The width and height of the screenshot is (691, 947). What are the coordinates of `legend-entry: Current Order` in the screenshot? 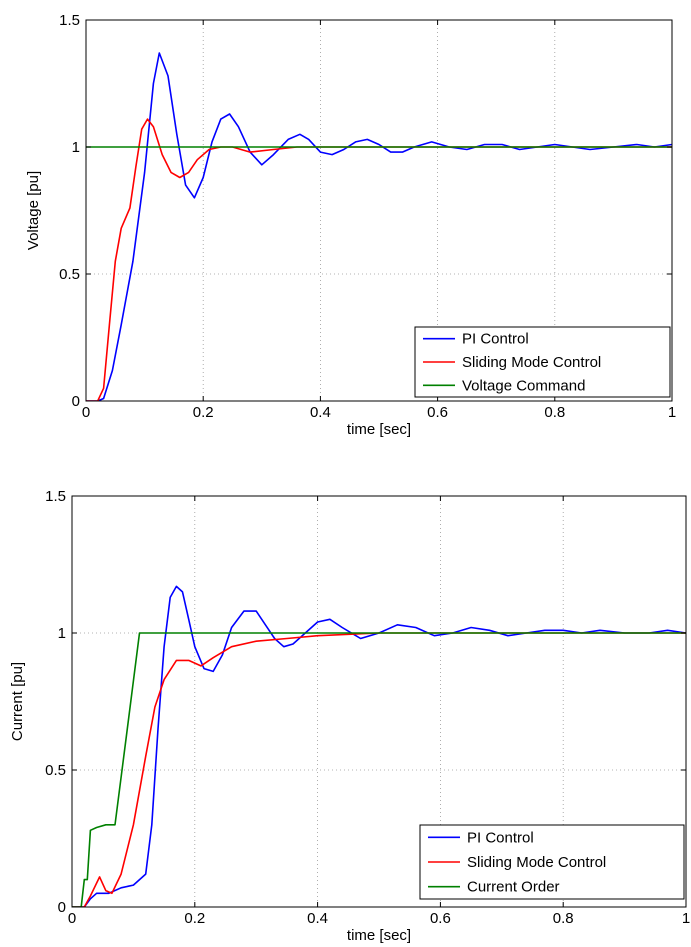 It's located at (513, 887).